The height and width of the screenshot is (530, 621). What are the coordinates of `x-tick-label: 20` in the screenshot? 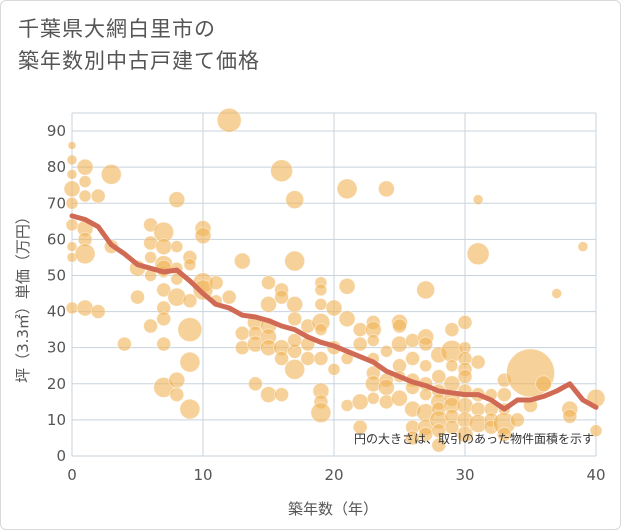 It's located at (333, 475).